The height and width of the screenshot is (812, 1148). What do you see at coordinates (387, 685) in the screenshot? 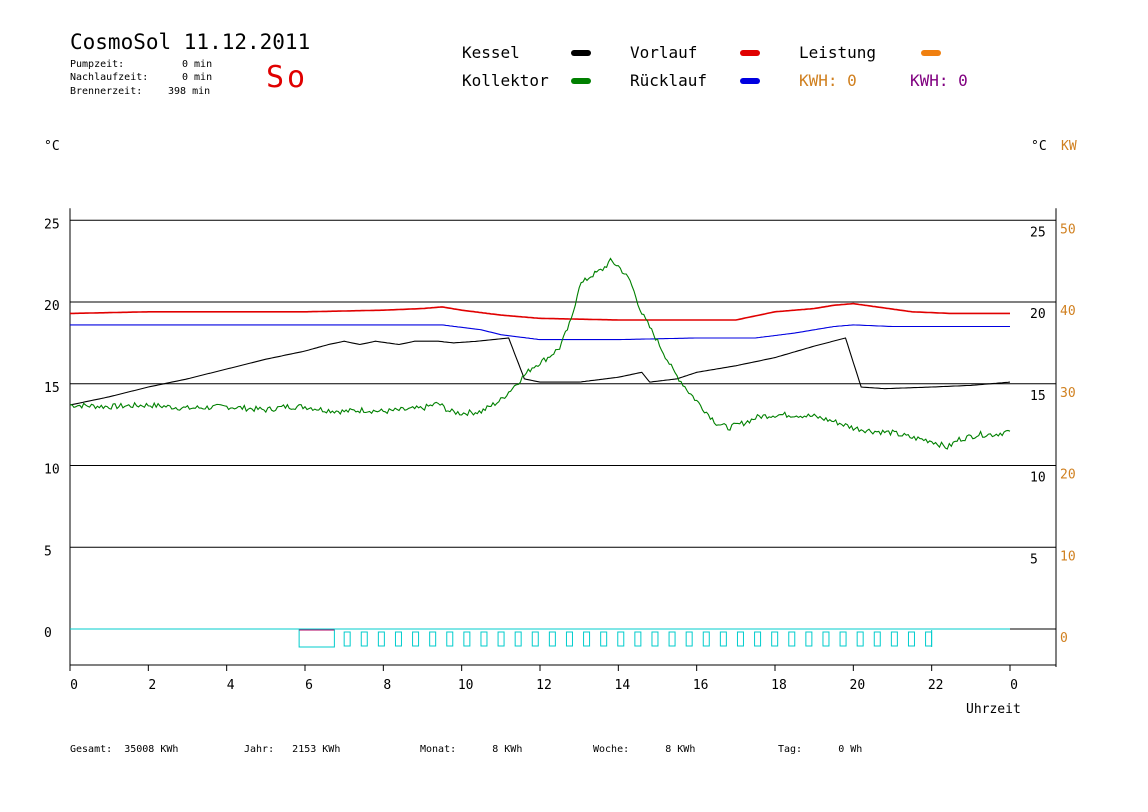
I see `x-tick-label: 8` at bounding box center [387, 685].